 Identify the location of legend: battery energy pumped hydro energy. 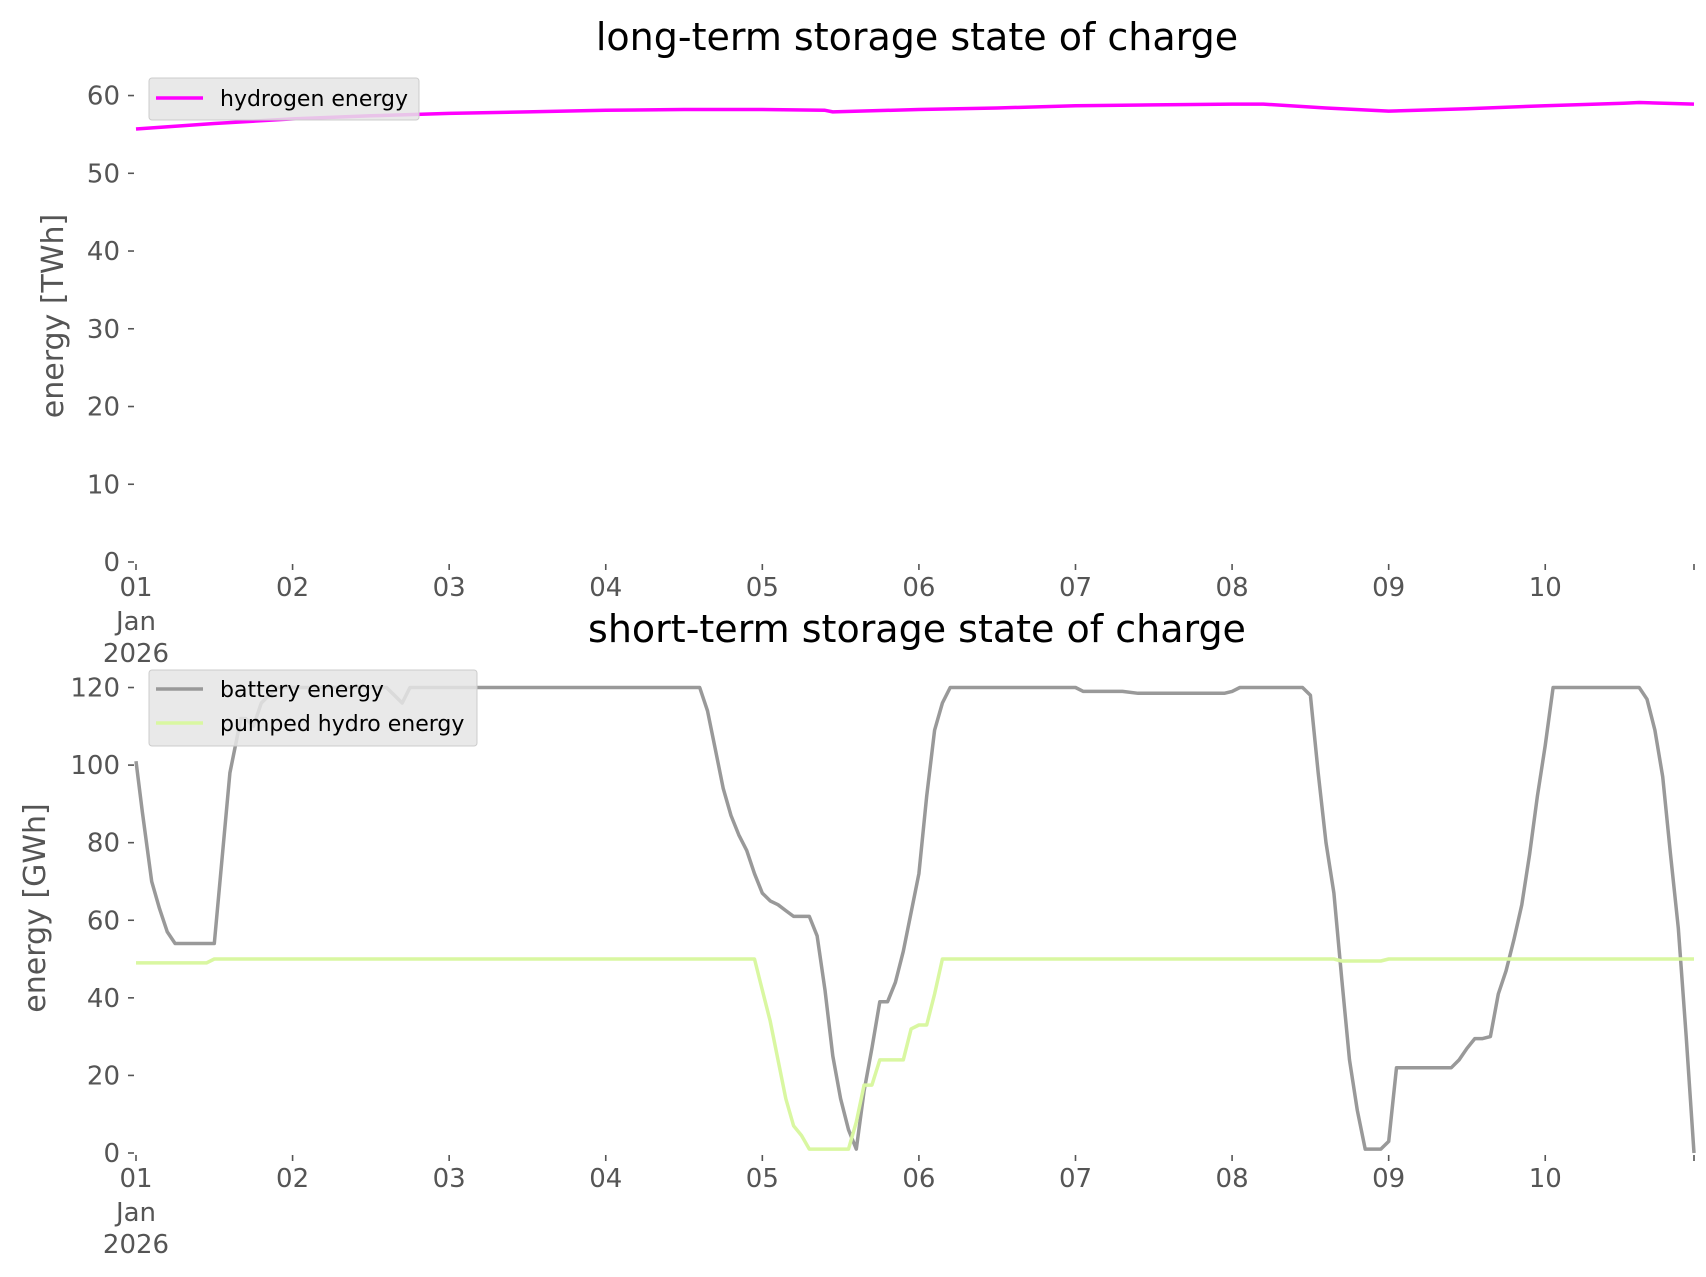
(313, 708).